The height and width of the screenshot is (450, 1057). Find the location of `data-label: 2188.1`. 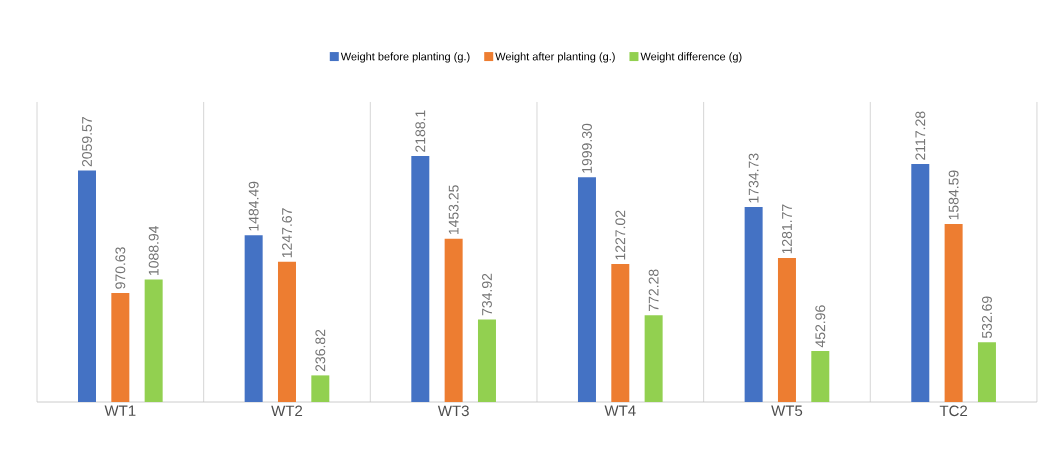

data-label: 2188.1 is located at coordinates (420, 131).